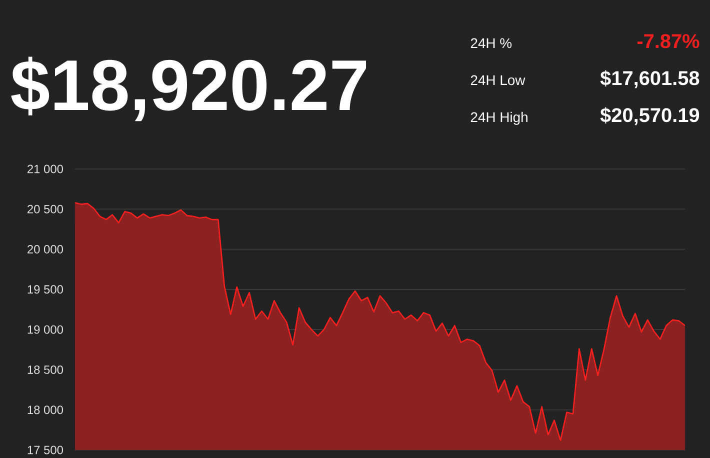 This screenshot has width=710, height=458. Describe the element at coordinates (46, 289) in the screenshot. I see `y-tick-label: 19 500` at that location.